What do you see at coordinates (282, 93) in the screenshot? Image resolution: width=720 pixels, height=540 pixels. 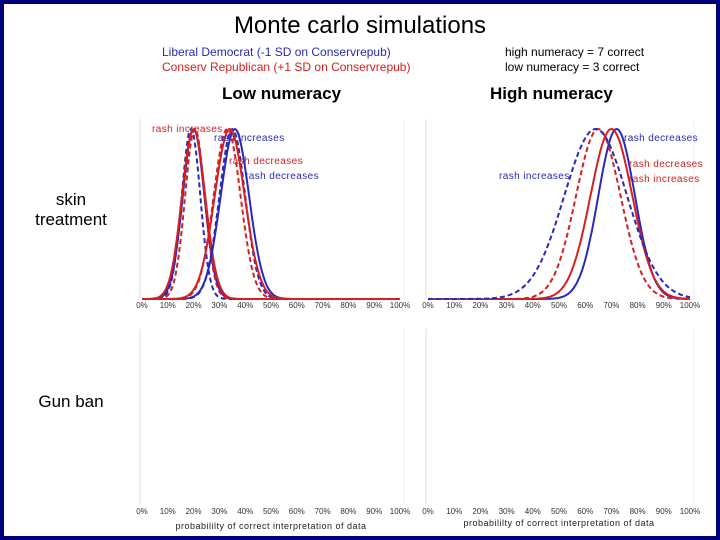 I see `column-label-low-numeracy: Low numeracy` at bounding box center [282, 93].